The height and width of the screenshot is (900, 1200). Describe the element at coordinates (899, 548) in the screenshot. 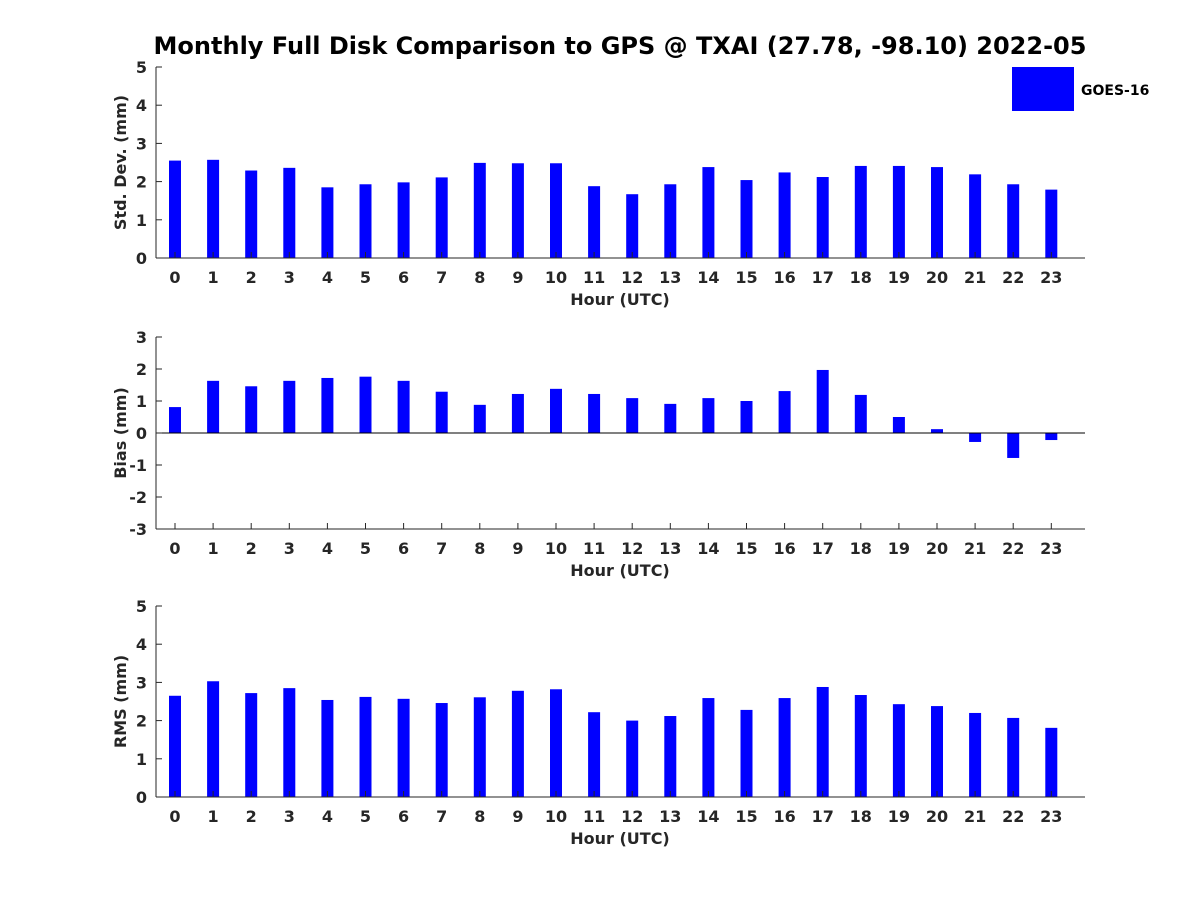

I see `x-tick-label: 19` at that location.